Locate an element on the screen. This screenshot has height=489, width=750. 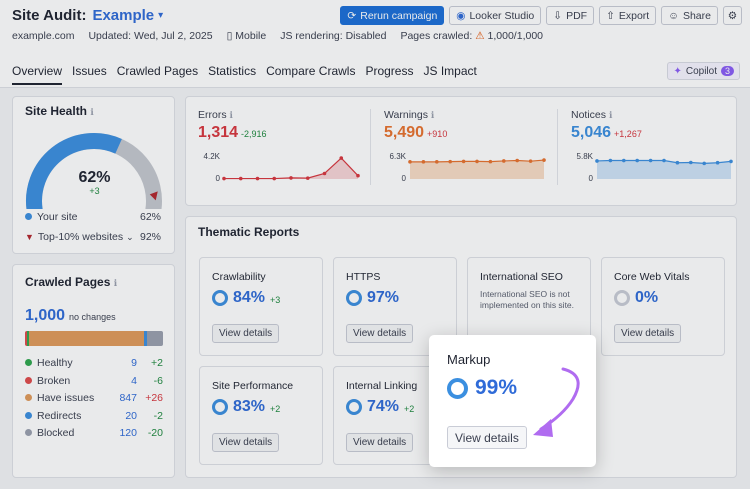
tab-issues: Issues is located at coordinates (89, 71).